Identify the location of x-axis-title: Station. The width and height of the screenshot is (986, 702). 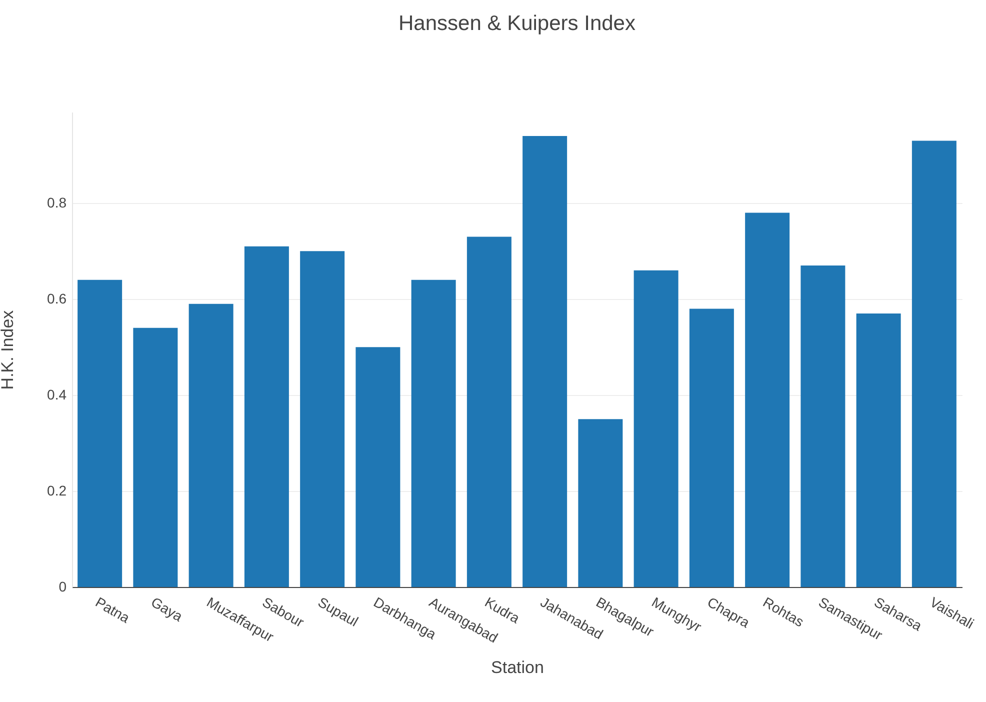
(517, 667).